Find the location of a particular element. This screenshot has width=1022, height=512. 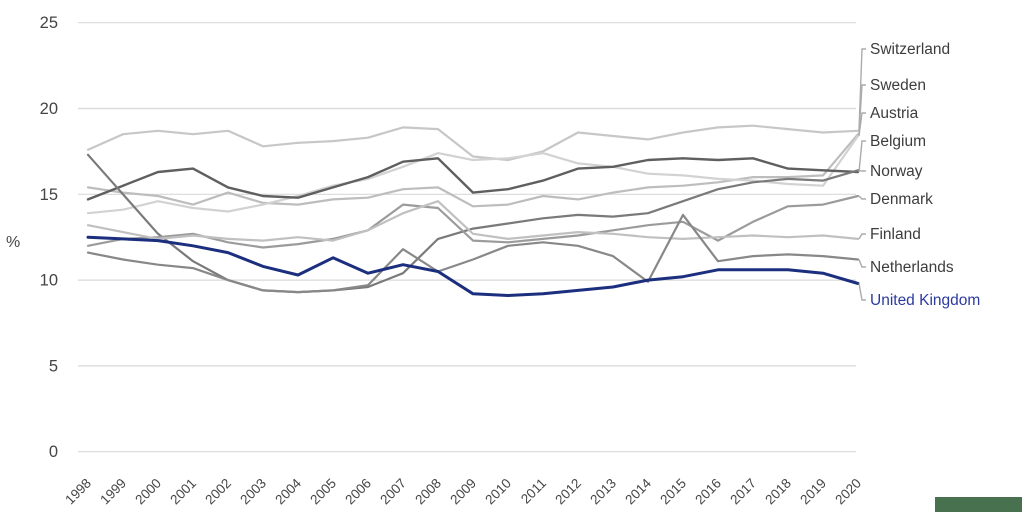

y-tick-label: 20 is located at coordinates (49, 109).